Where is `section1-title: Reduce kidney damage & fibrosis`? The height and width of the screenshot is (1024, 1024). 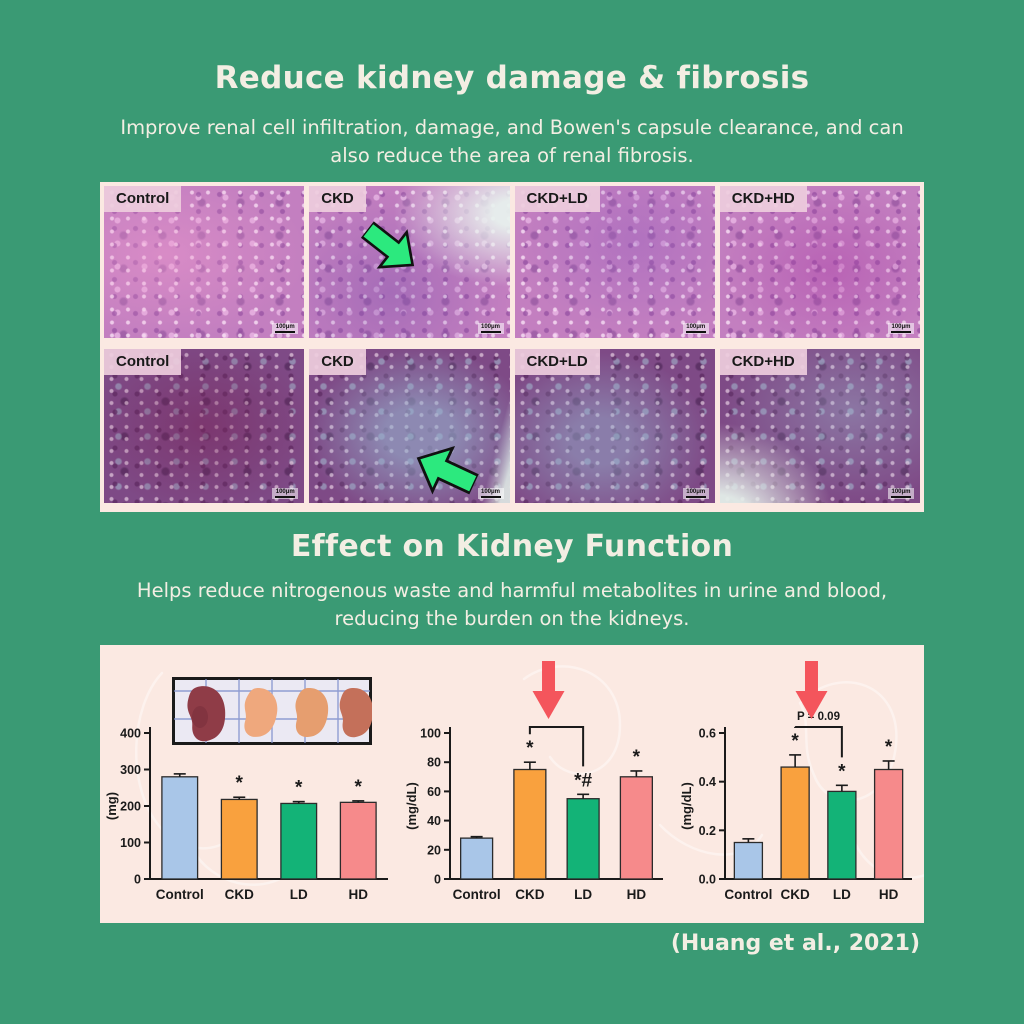 section1-title: Reduce kidney damage & fibrosis is located at coordinates (512, 78).